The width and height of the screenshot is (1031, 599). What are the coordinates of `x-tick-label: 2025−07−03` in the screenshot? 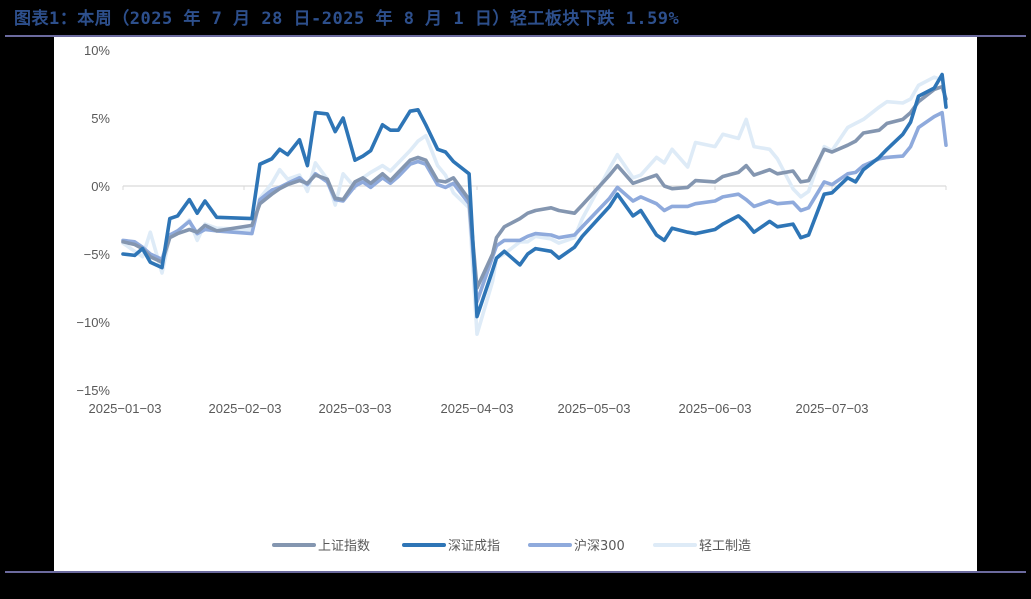 It's located at (831, 408).